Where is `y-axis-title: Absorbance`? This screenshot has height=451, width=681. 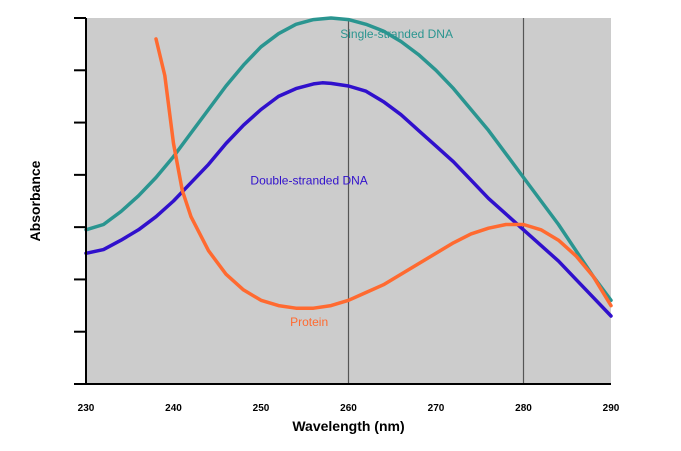 y-axis-title: Absorbance is located at coordinates (35, 200).